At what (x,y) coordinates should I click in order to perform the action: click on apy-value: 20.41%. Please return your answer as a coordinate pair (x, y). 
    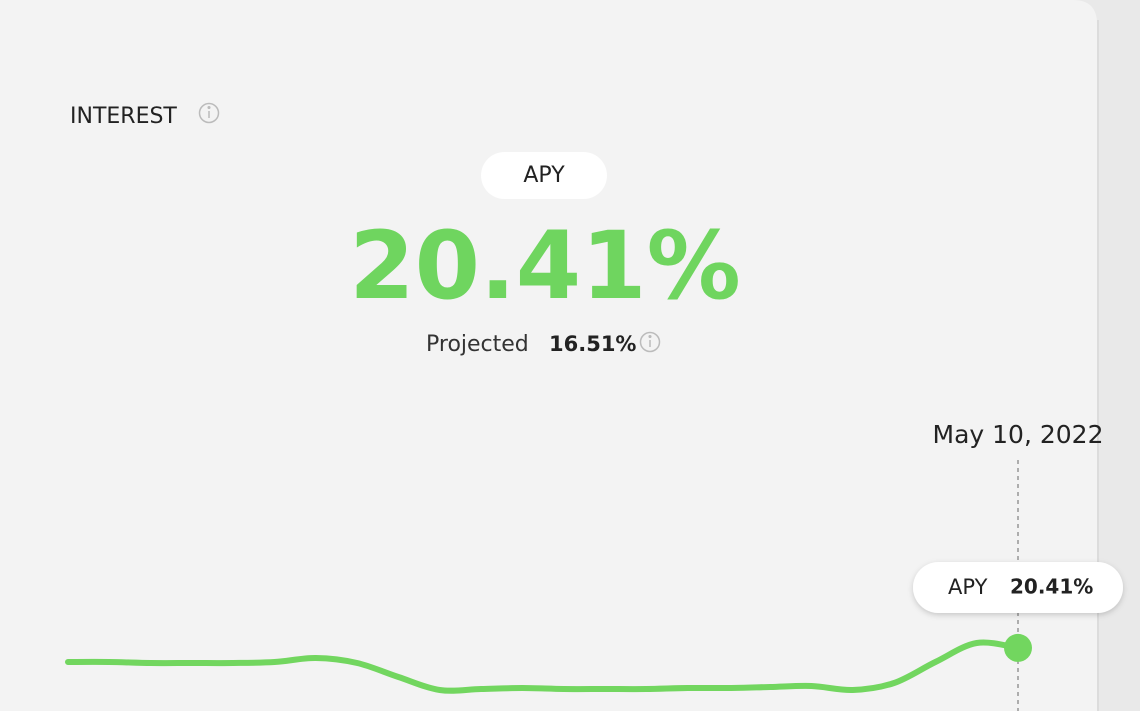
    Looking at the image, I should click on (545, 266).